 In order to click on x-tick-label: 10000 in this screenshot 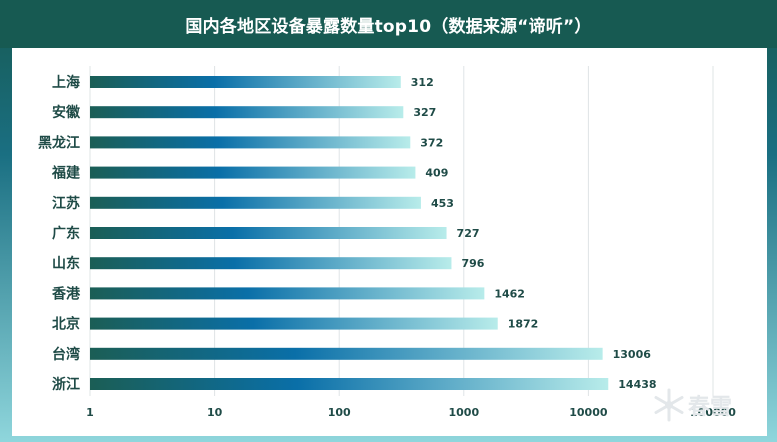, I will do `click(588, 412)`.